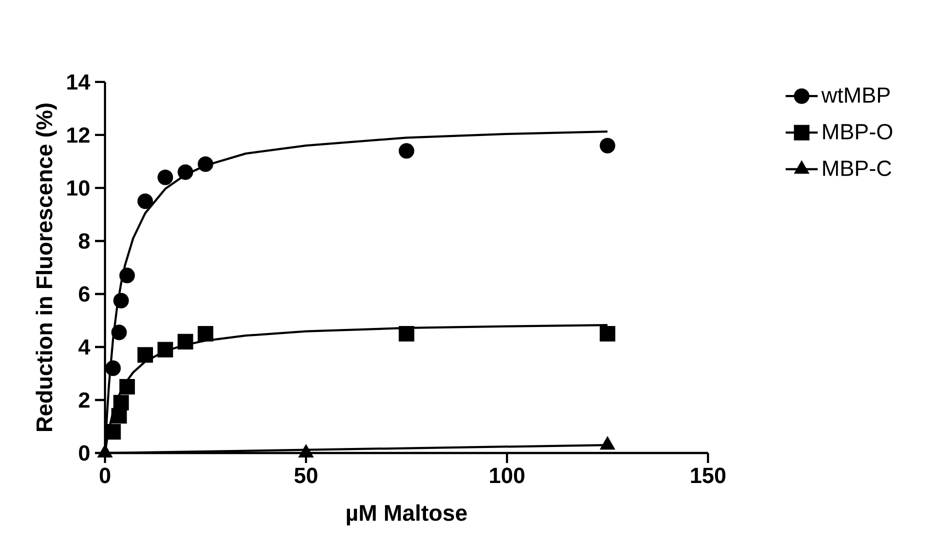 The width and height of the screenshot is (928, 559). What do you see at coordinates (507, 476) in the screenshot?
I see `x-tick-label: 100` at bounding box center [507, 476].